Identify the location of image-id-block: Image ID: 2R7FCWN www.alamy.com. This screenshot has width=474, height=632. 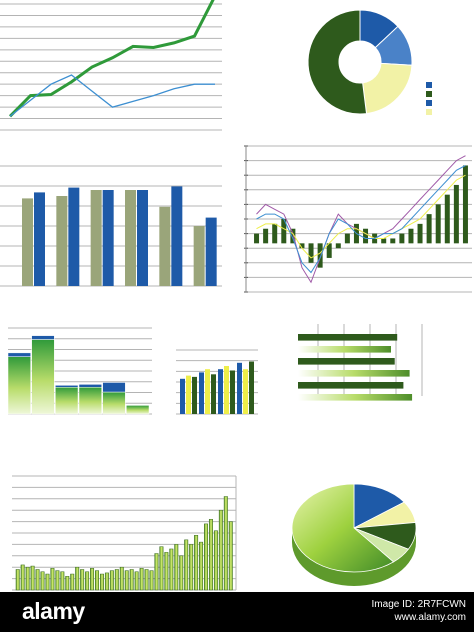
(244, 611).